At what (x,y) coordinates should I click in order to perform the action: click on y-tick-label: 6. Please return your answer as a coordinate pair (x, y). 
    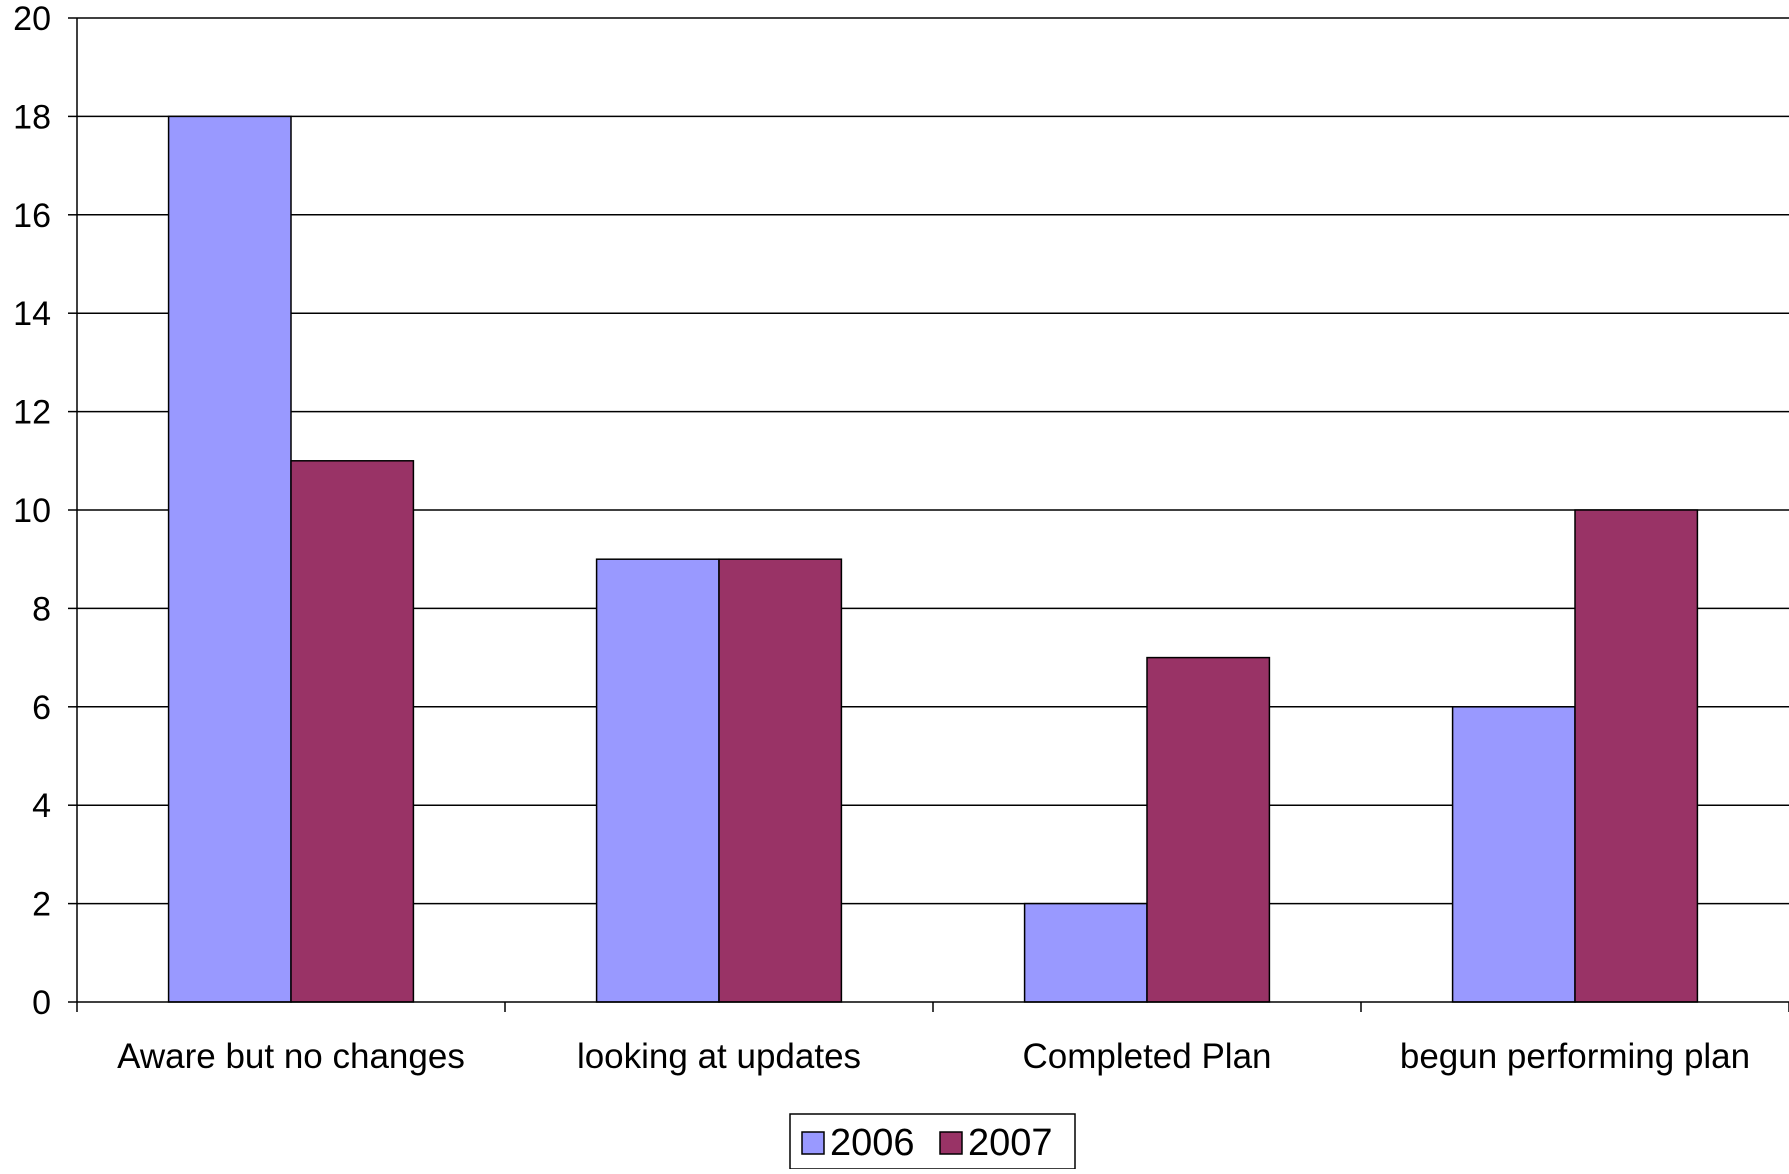
    Looking at the image, I should click on (41, 708).